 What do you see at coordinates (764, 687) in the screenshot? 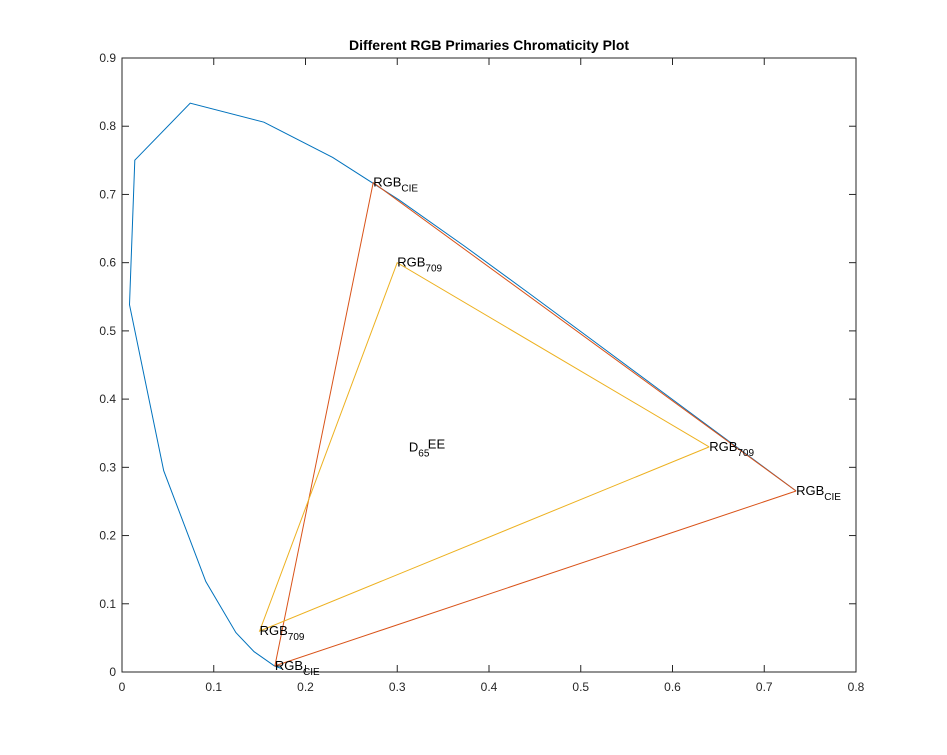
I see `x-tick-label: 0.7` at bounding box center [764, 687].